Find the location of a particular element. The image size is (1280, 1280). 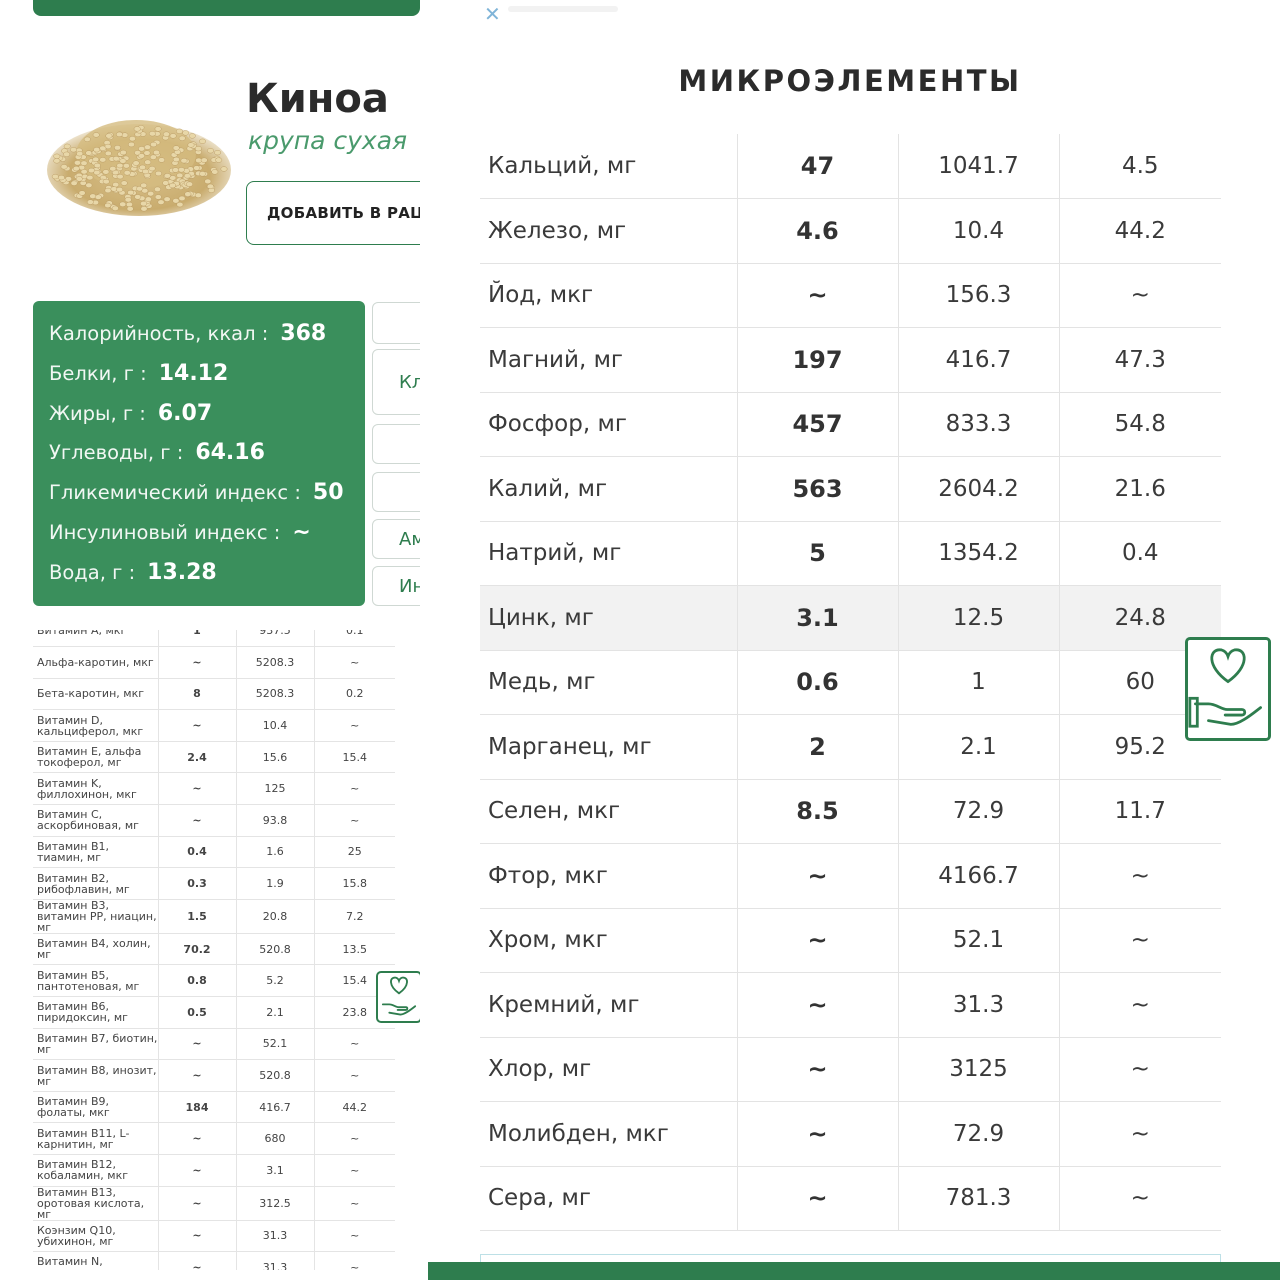

element-name: Фосфор, мг is located at coordinates (609, 424).